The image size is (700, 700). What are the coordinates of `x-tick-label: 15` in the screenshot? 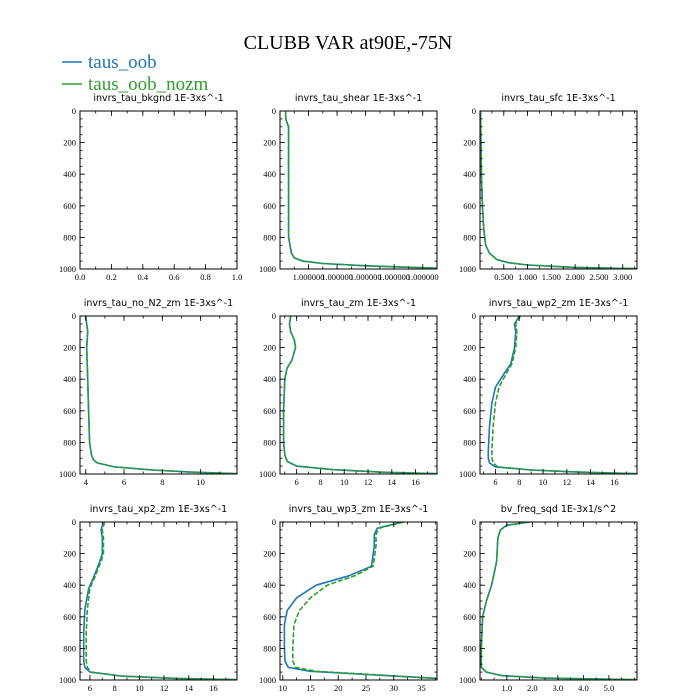 It's located at (310, 688).